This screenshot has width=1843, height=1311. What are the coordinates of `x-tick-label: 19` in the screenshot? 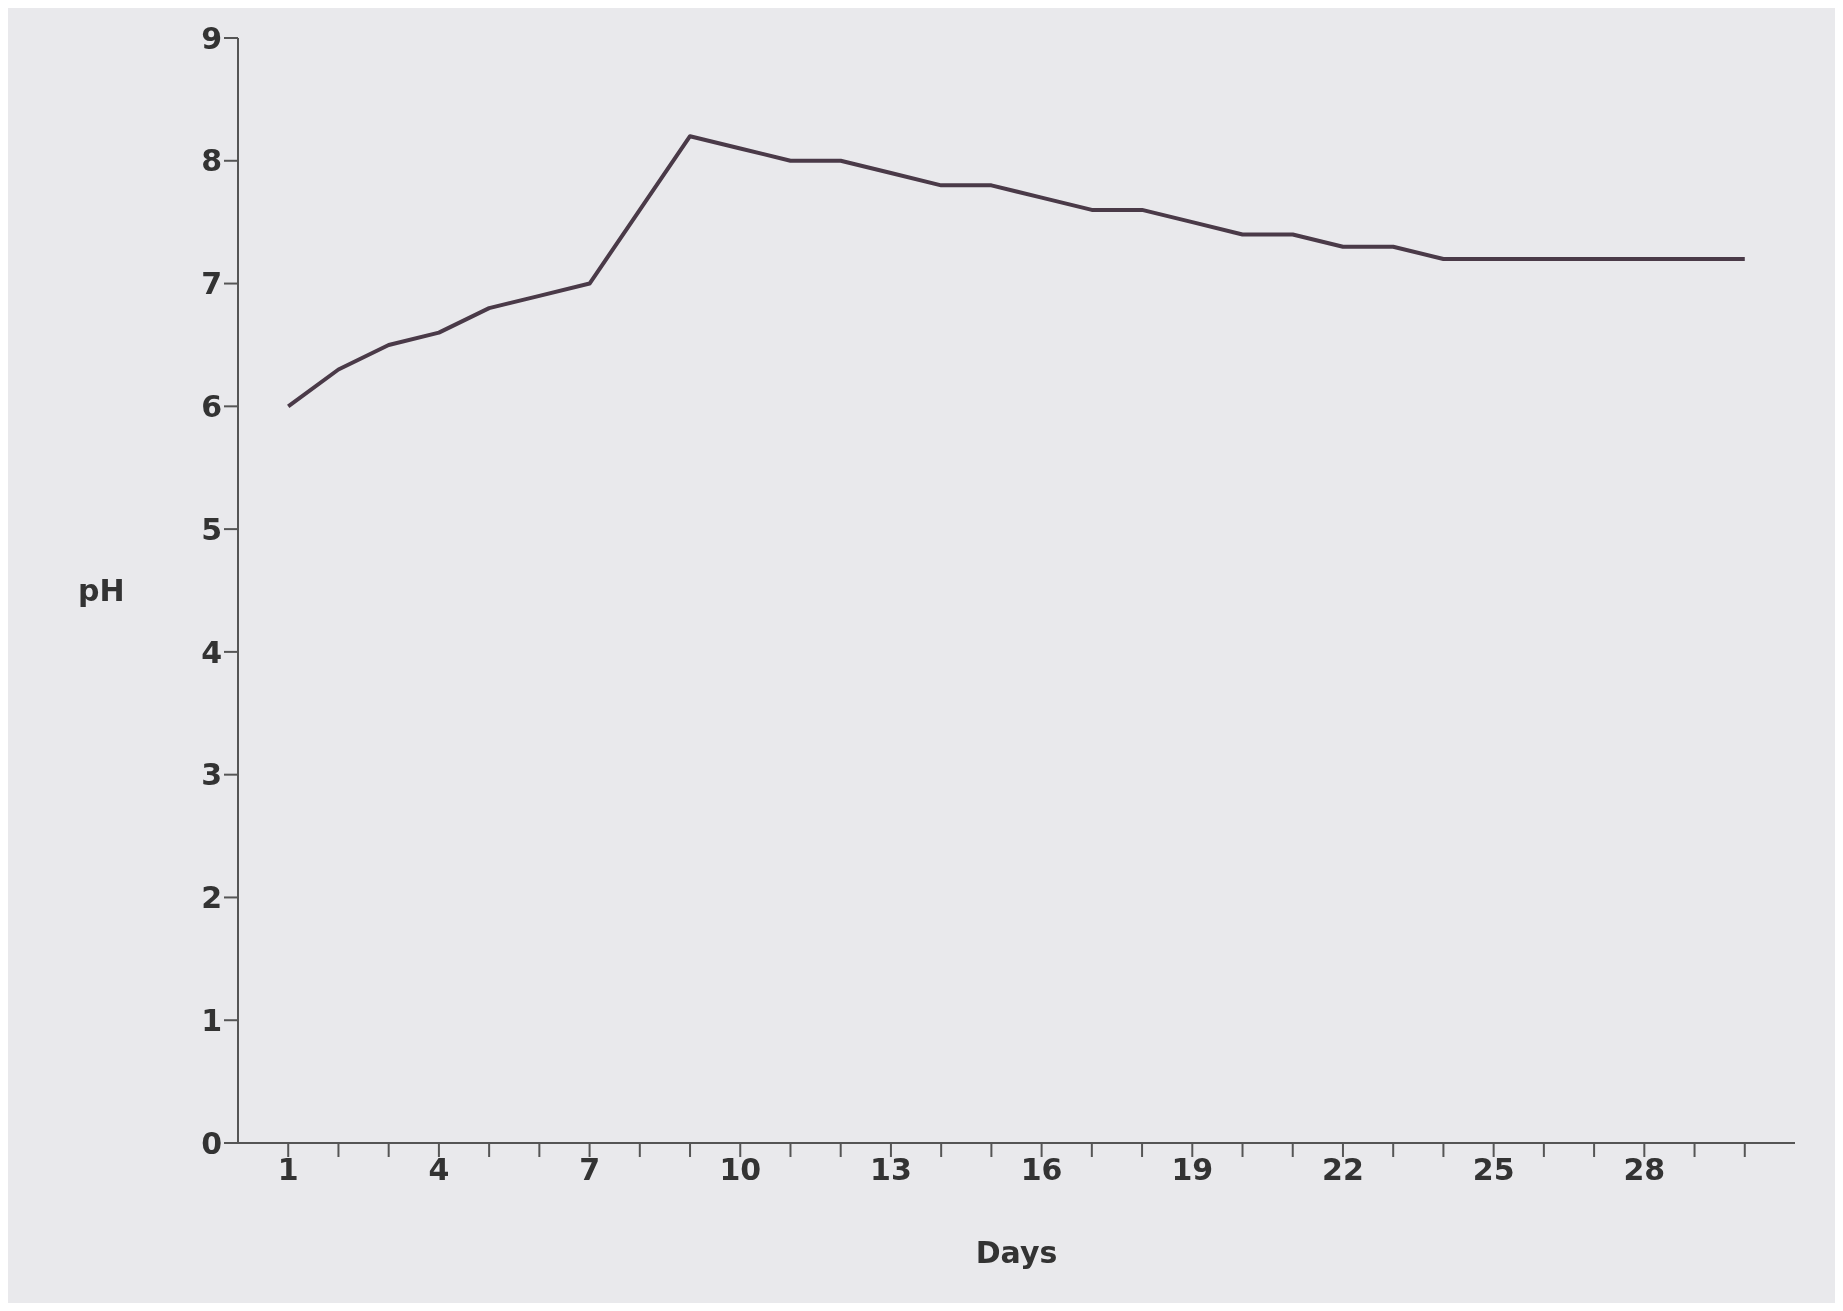 It's located at (1192, 1170).